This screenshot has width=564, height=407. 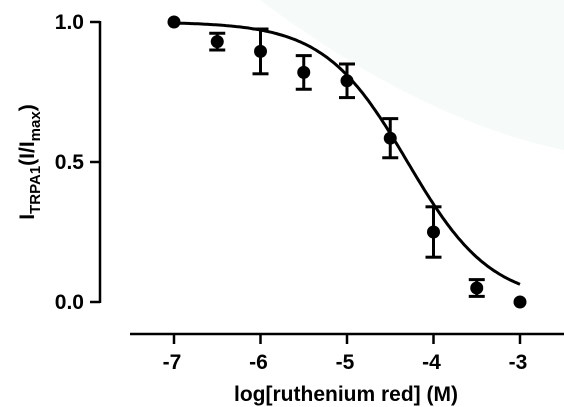 What do you see at coordinates (69, 302) in the screenshot?
I see `y-tick-label: 0.0` at bounding box center [69, 302].